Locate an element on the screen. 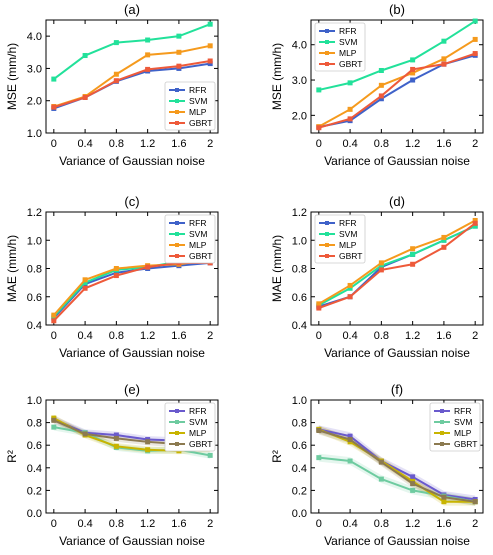  x-tick-label: 2 is located at coordinates (210, 336).